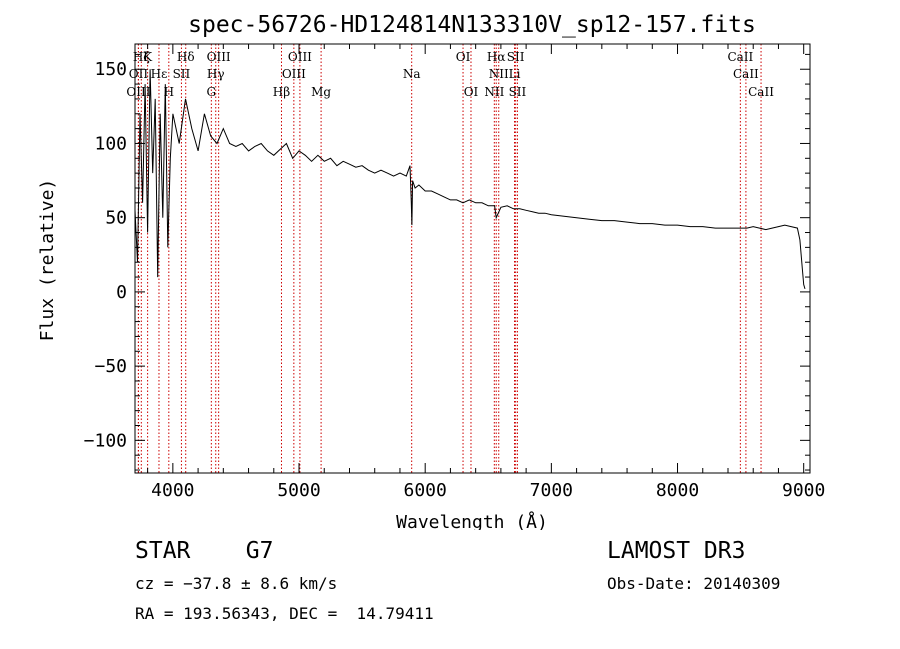 The width and height of the screenshot is (900, 649). Describe the element at coordinates (236, 583) in the screenshot. I see `redshift-velocity: cz = −37.8 ± 8.6 km/s` at that location.